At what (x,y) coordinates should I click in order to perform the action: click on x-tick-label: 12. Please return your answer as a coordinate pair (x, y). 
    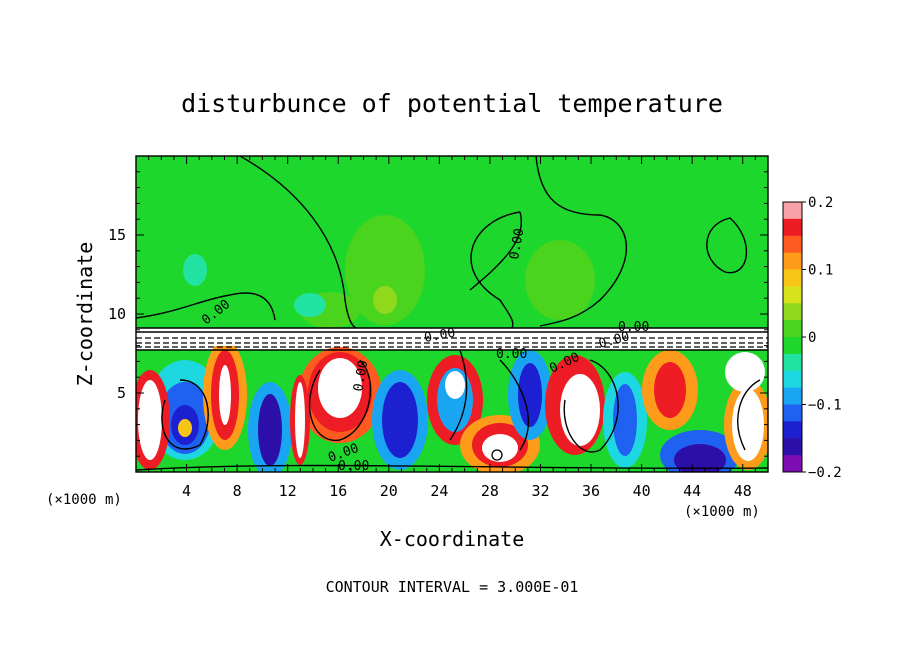
    Looking at the image, I should click on (288, 491).